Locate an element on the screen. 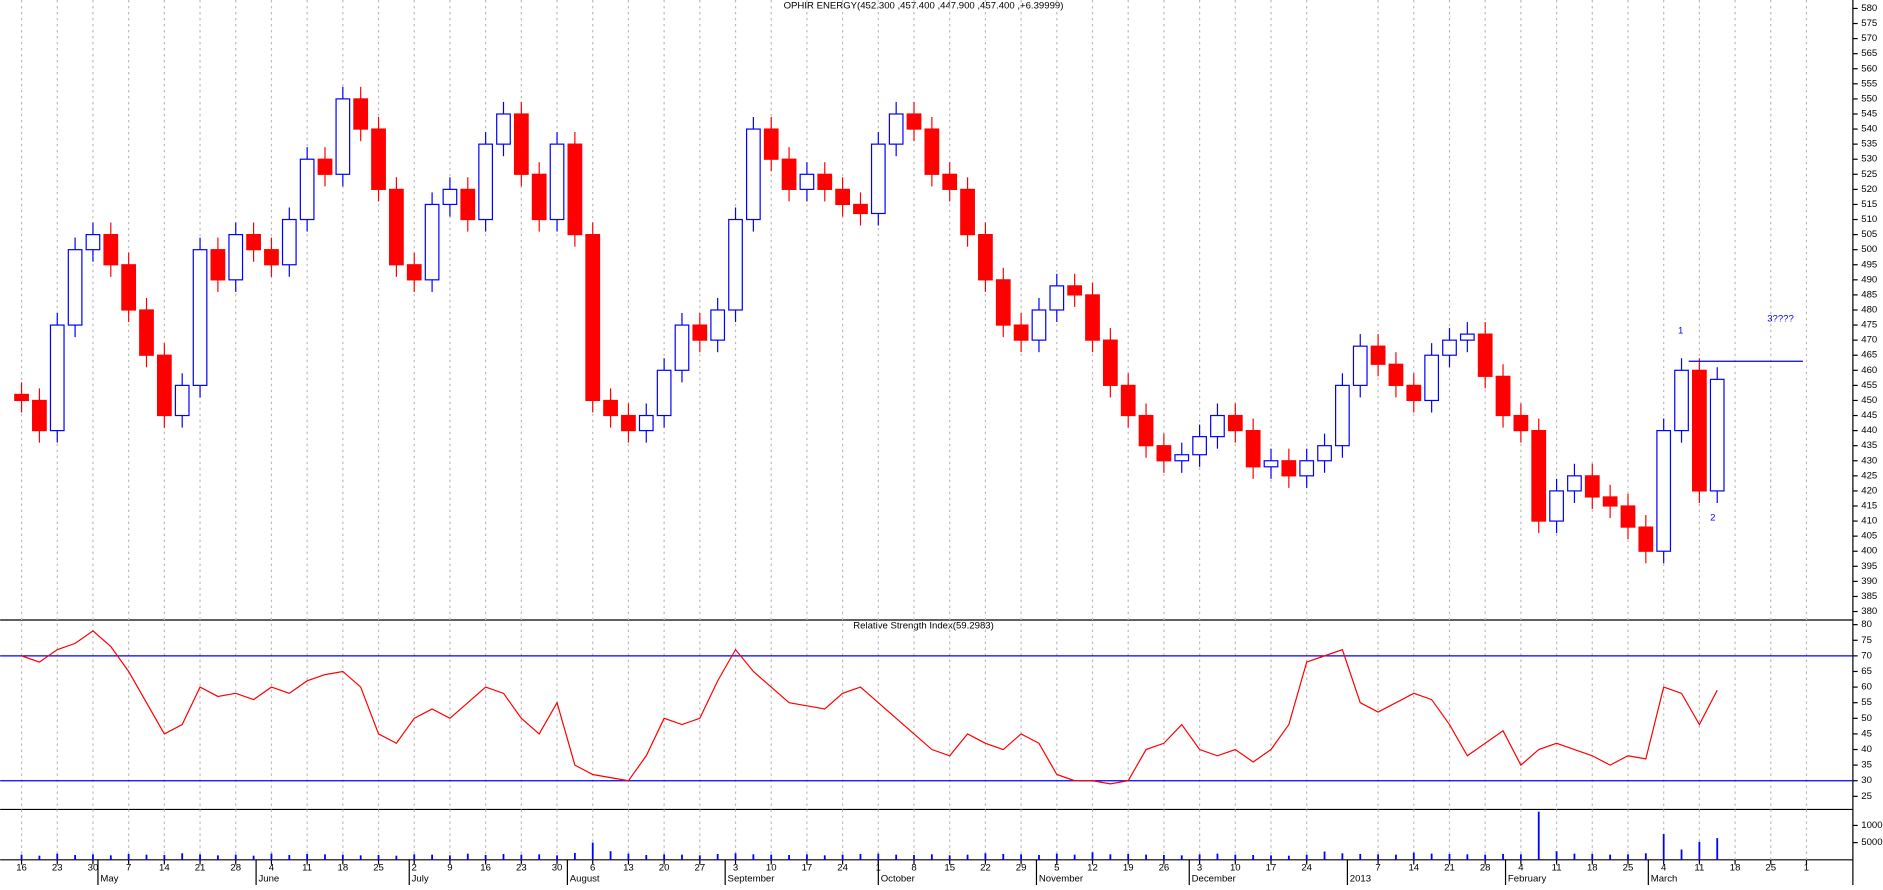 The image size is (1883, 890). x-tick-label: 15 is located at coordinates (949, 868).